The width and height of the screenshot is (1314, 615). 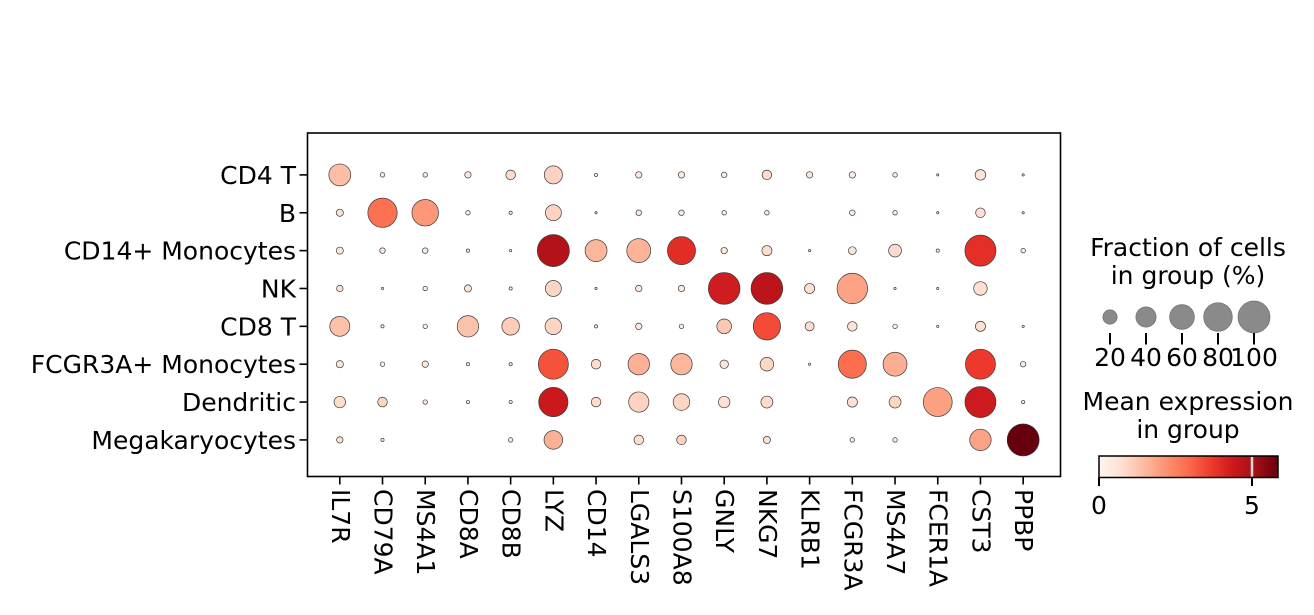 I want to click on colorbar-title-line1: Mean expression, so click(x=1188, y=401).